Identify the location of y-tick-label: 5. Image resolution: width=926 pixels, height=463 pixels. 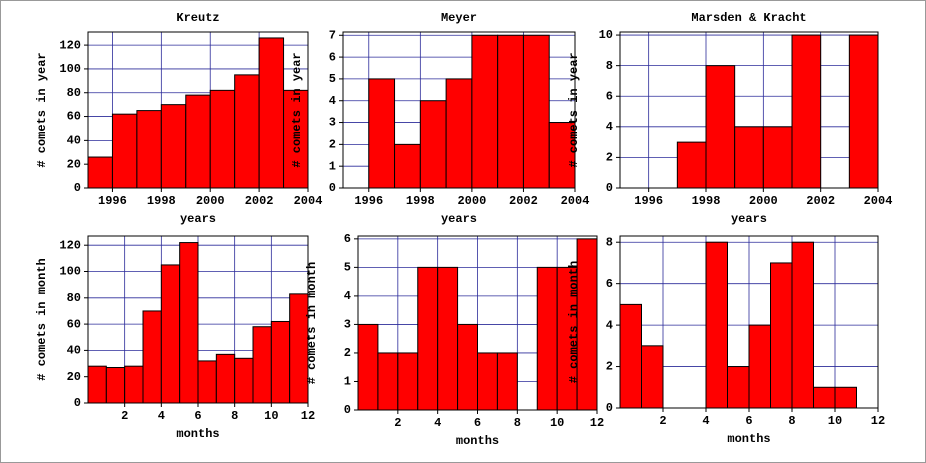
(347, 268).